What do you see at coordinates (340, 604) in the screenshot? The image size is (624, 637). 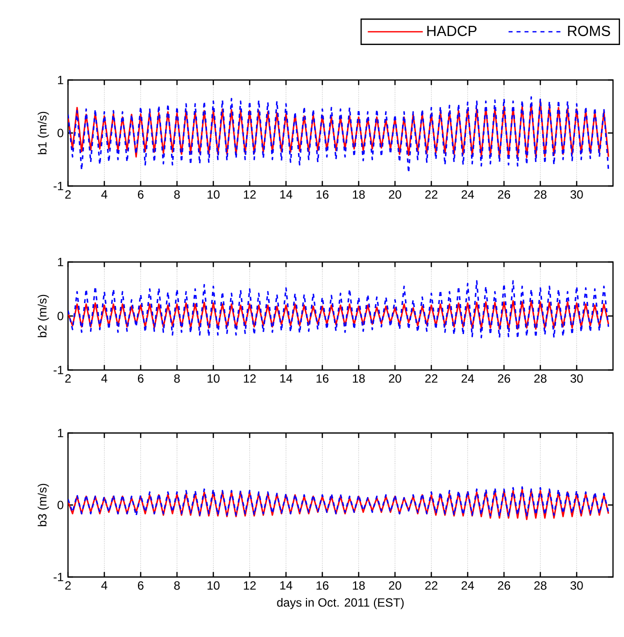 I see `x-axis-title: days in Oct. 2011 (EST)` at bounding box center [340, 604].